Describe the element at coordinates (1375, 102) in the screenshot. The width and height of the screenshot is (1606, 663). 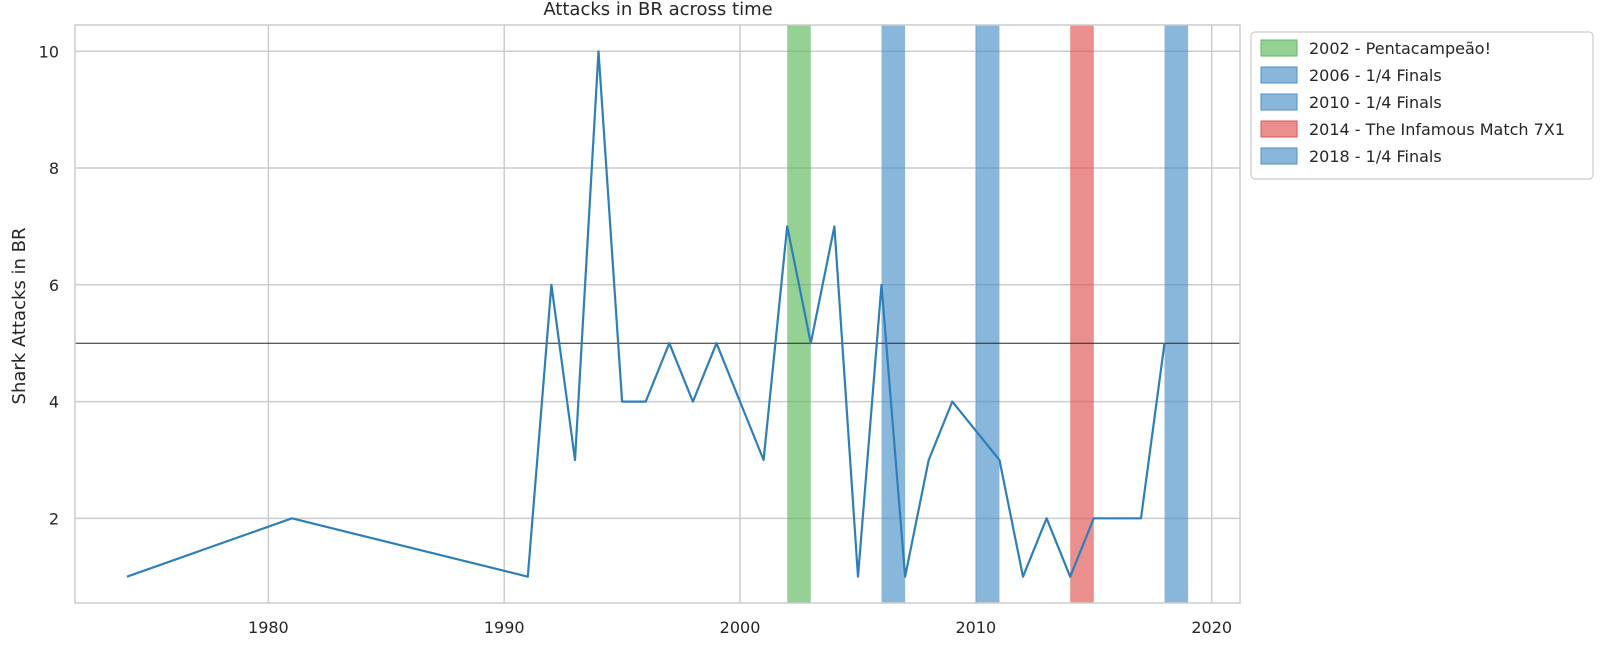
I see `legend-label: 2010 - 1/4 Finals` at that location.